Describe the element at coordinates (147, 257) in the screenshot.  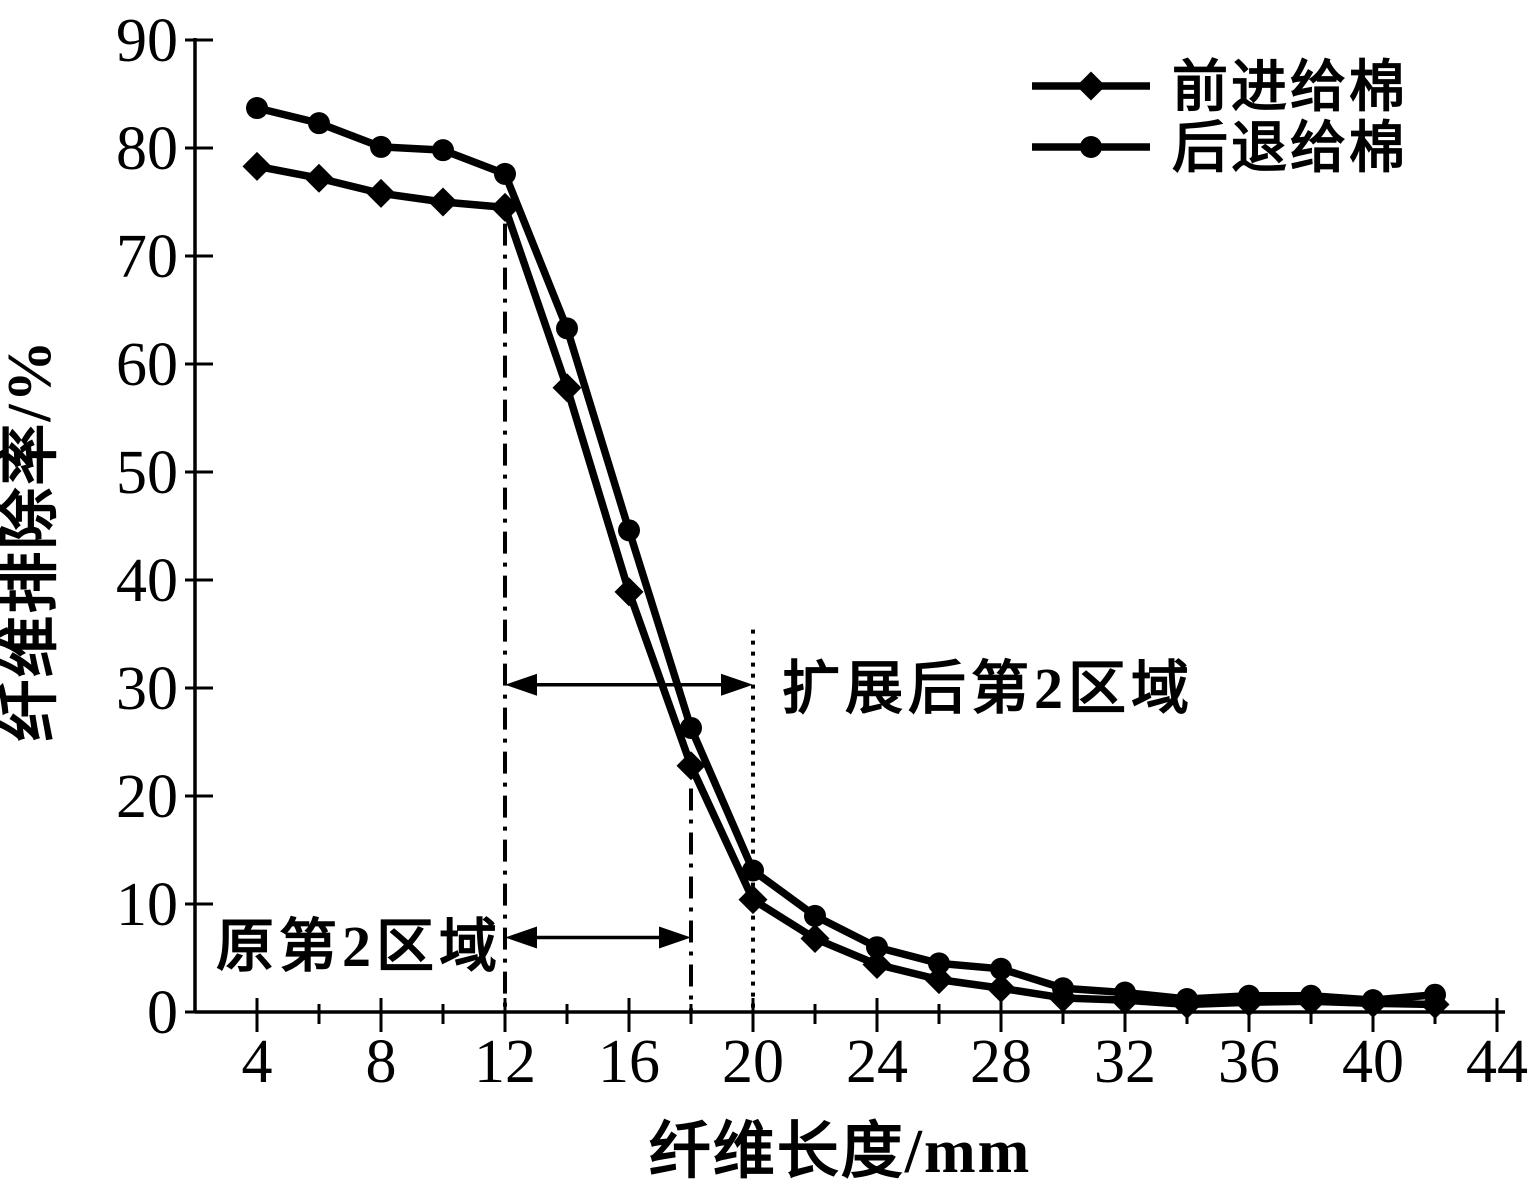
I see `y-tick-label: 70` at that location.